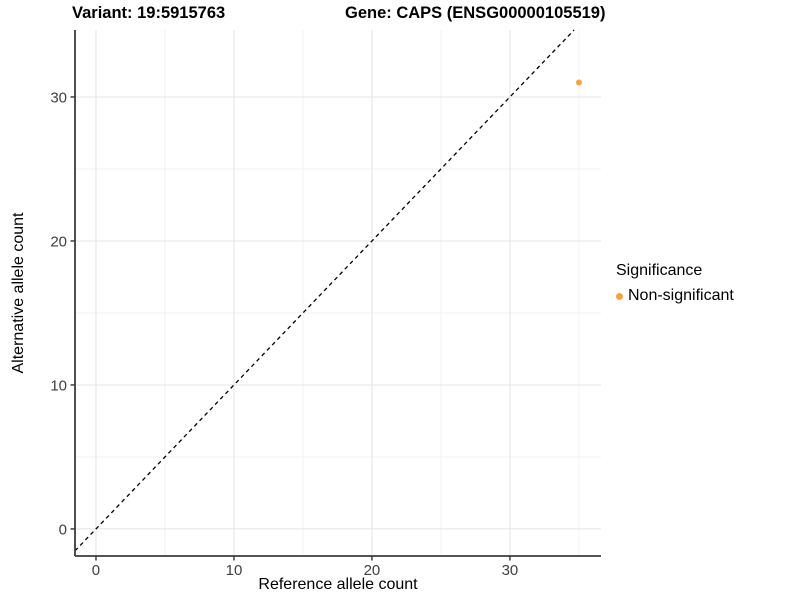 Image resolution: width=800 pixels, height=600 pixels. Describe the element at coordinates (58, 385) in the screenshot. I see `y-tick-label: 10` at that location.